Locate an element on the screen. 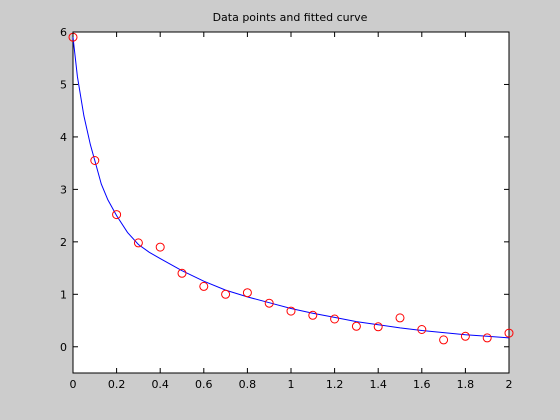 The height and width of the screenshot is (420, 560). y-tick-label: 4 is located at coordinates (63, 137).